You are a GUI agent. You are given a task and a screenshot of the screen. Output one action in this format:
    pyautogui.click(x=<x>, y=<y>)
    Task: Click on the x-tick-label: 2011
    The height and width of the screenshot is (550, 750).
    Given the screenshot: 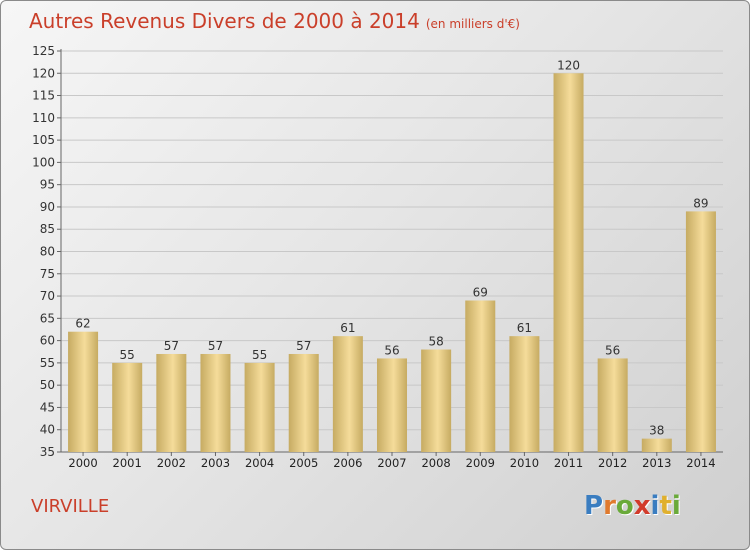 What is the action you would take?
    pyautogui.click(x=568, y=463)
    